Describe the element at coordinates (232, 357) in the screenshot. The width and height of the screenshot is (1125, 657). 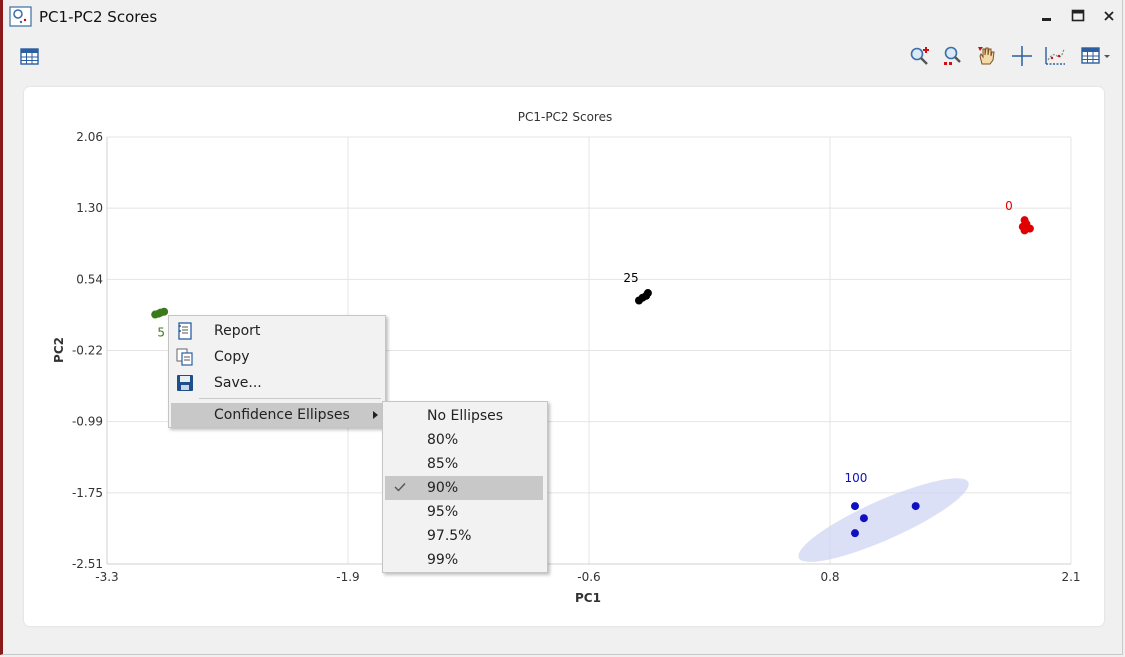
I see `menu-item-label: Copy` at that location.